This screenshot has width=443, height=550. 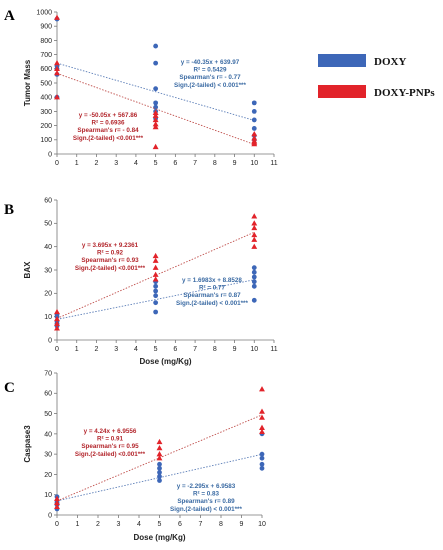 I want to click on y-tick-label: 30, so click(x=48, y=455).